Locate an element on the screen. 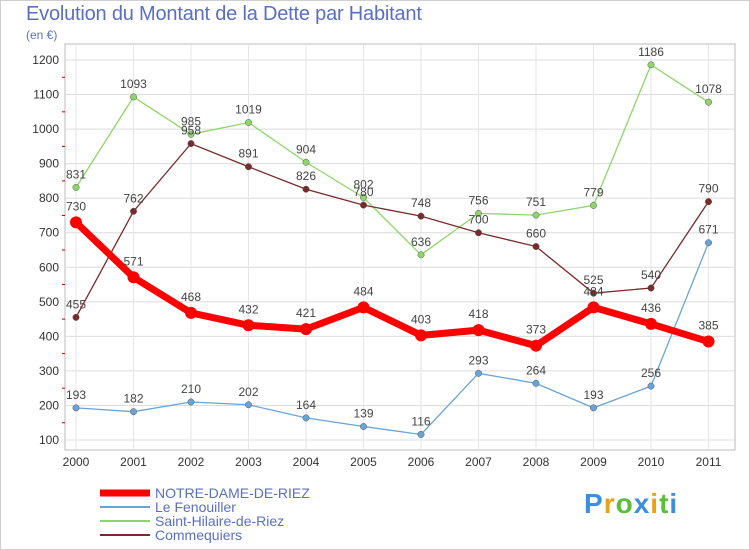  data-label: 904 is located at coordinates (306, 149).